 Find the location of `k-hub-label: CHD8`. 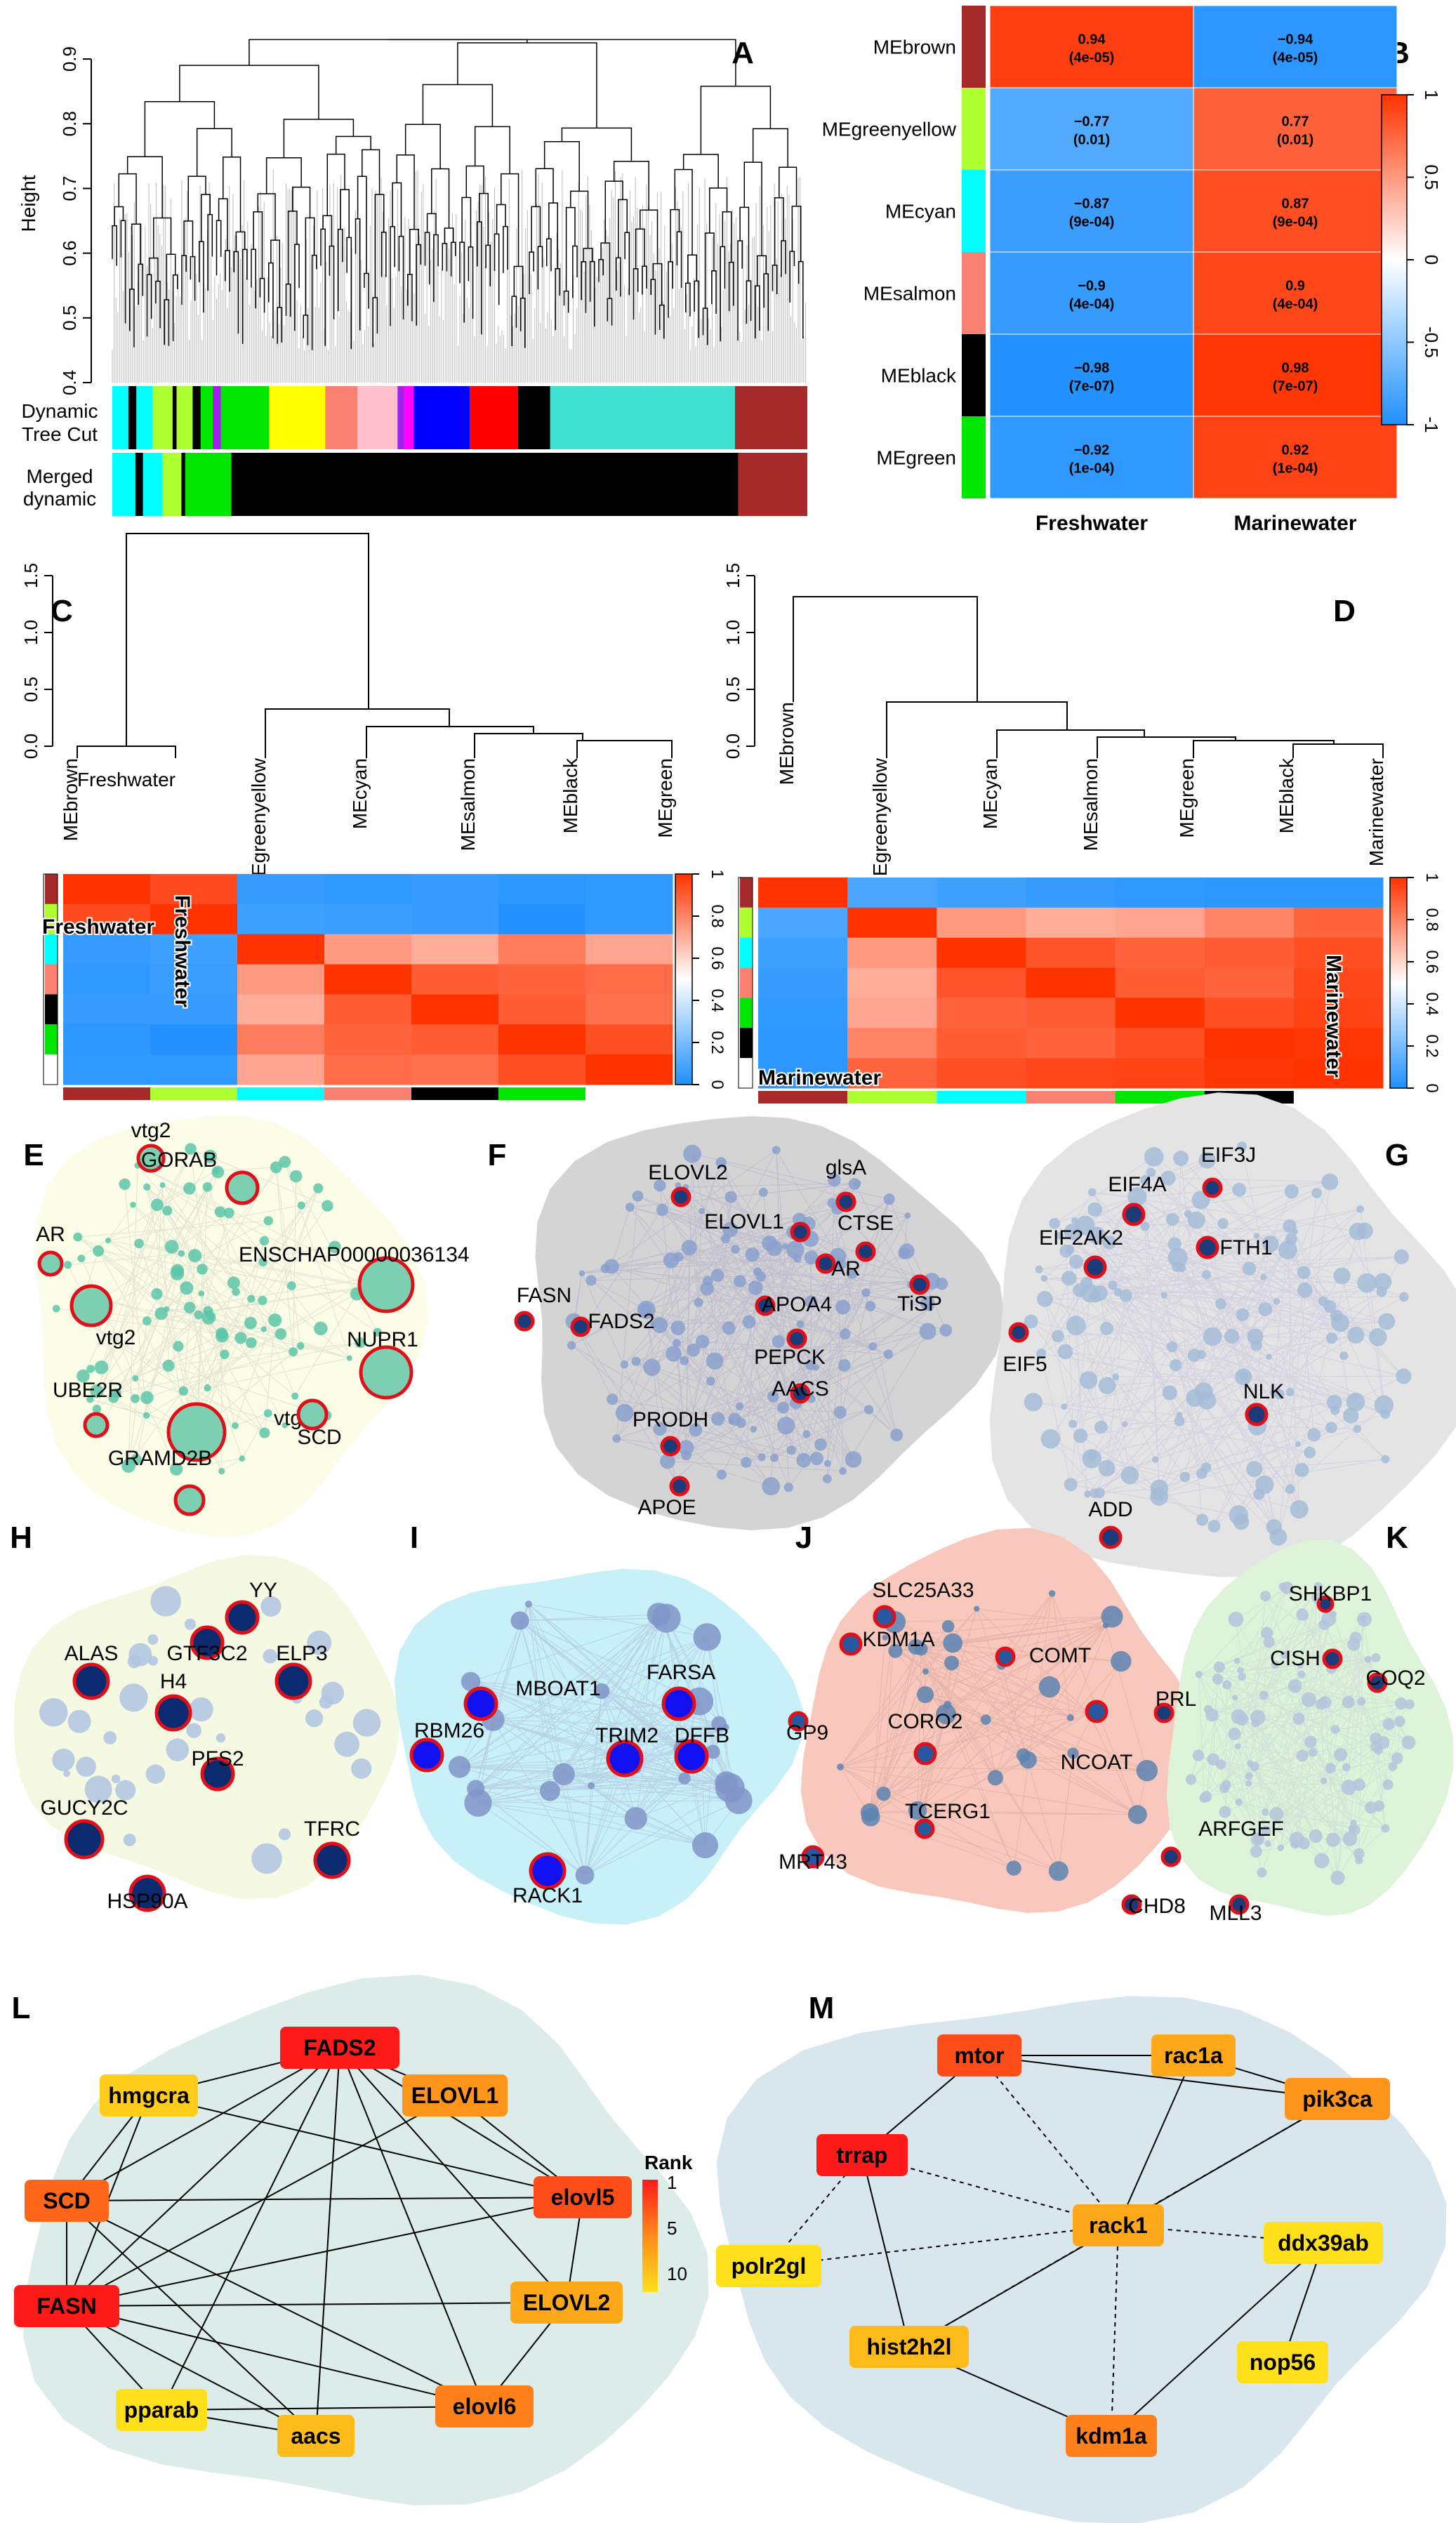

k-hub-label: CHD8 is located at coordinates (1157, 1907).